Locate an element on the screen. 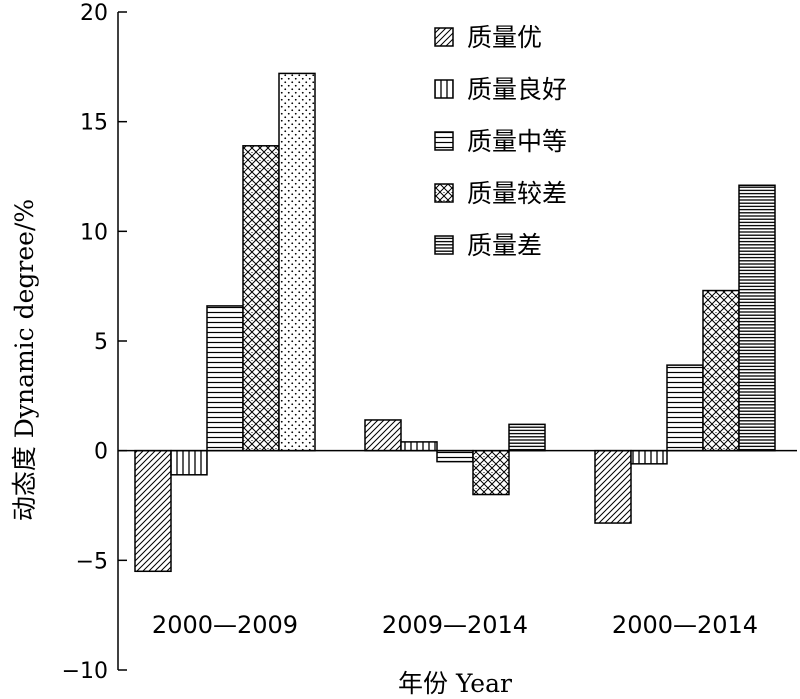 The width and height of the screenshot is (800, 699). category-label: 2009—2014 is located at coordinates (455, 625).